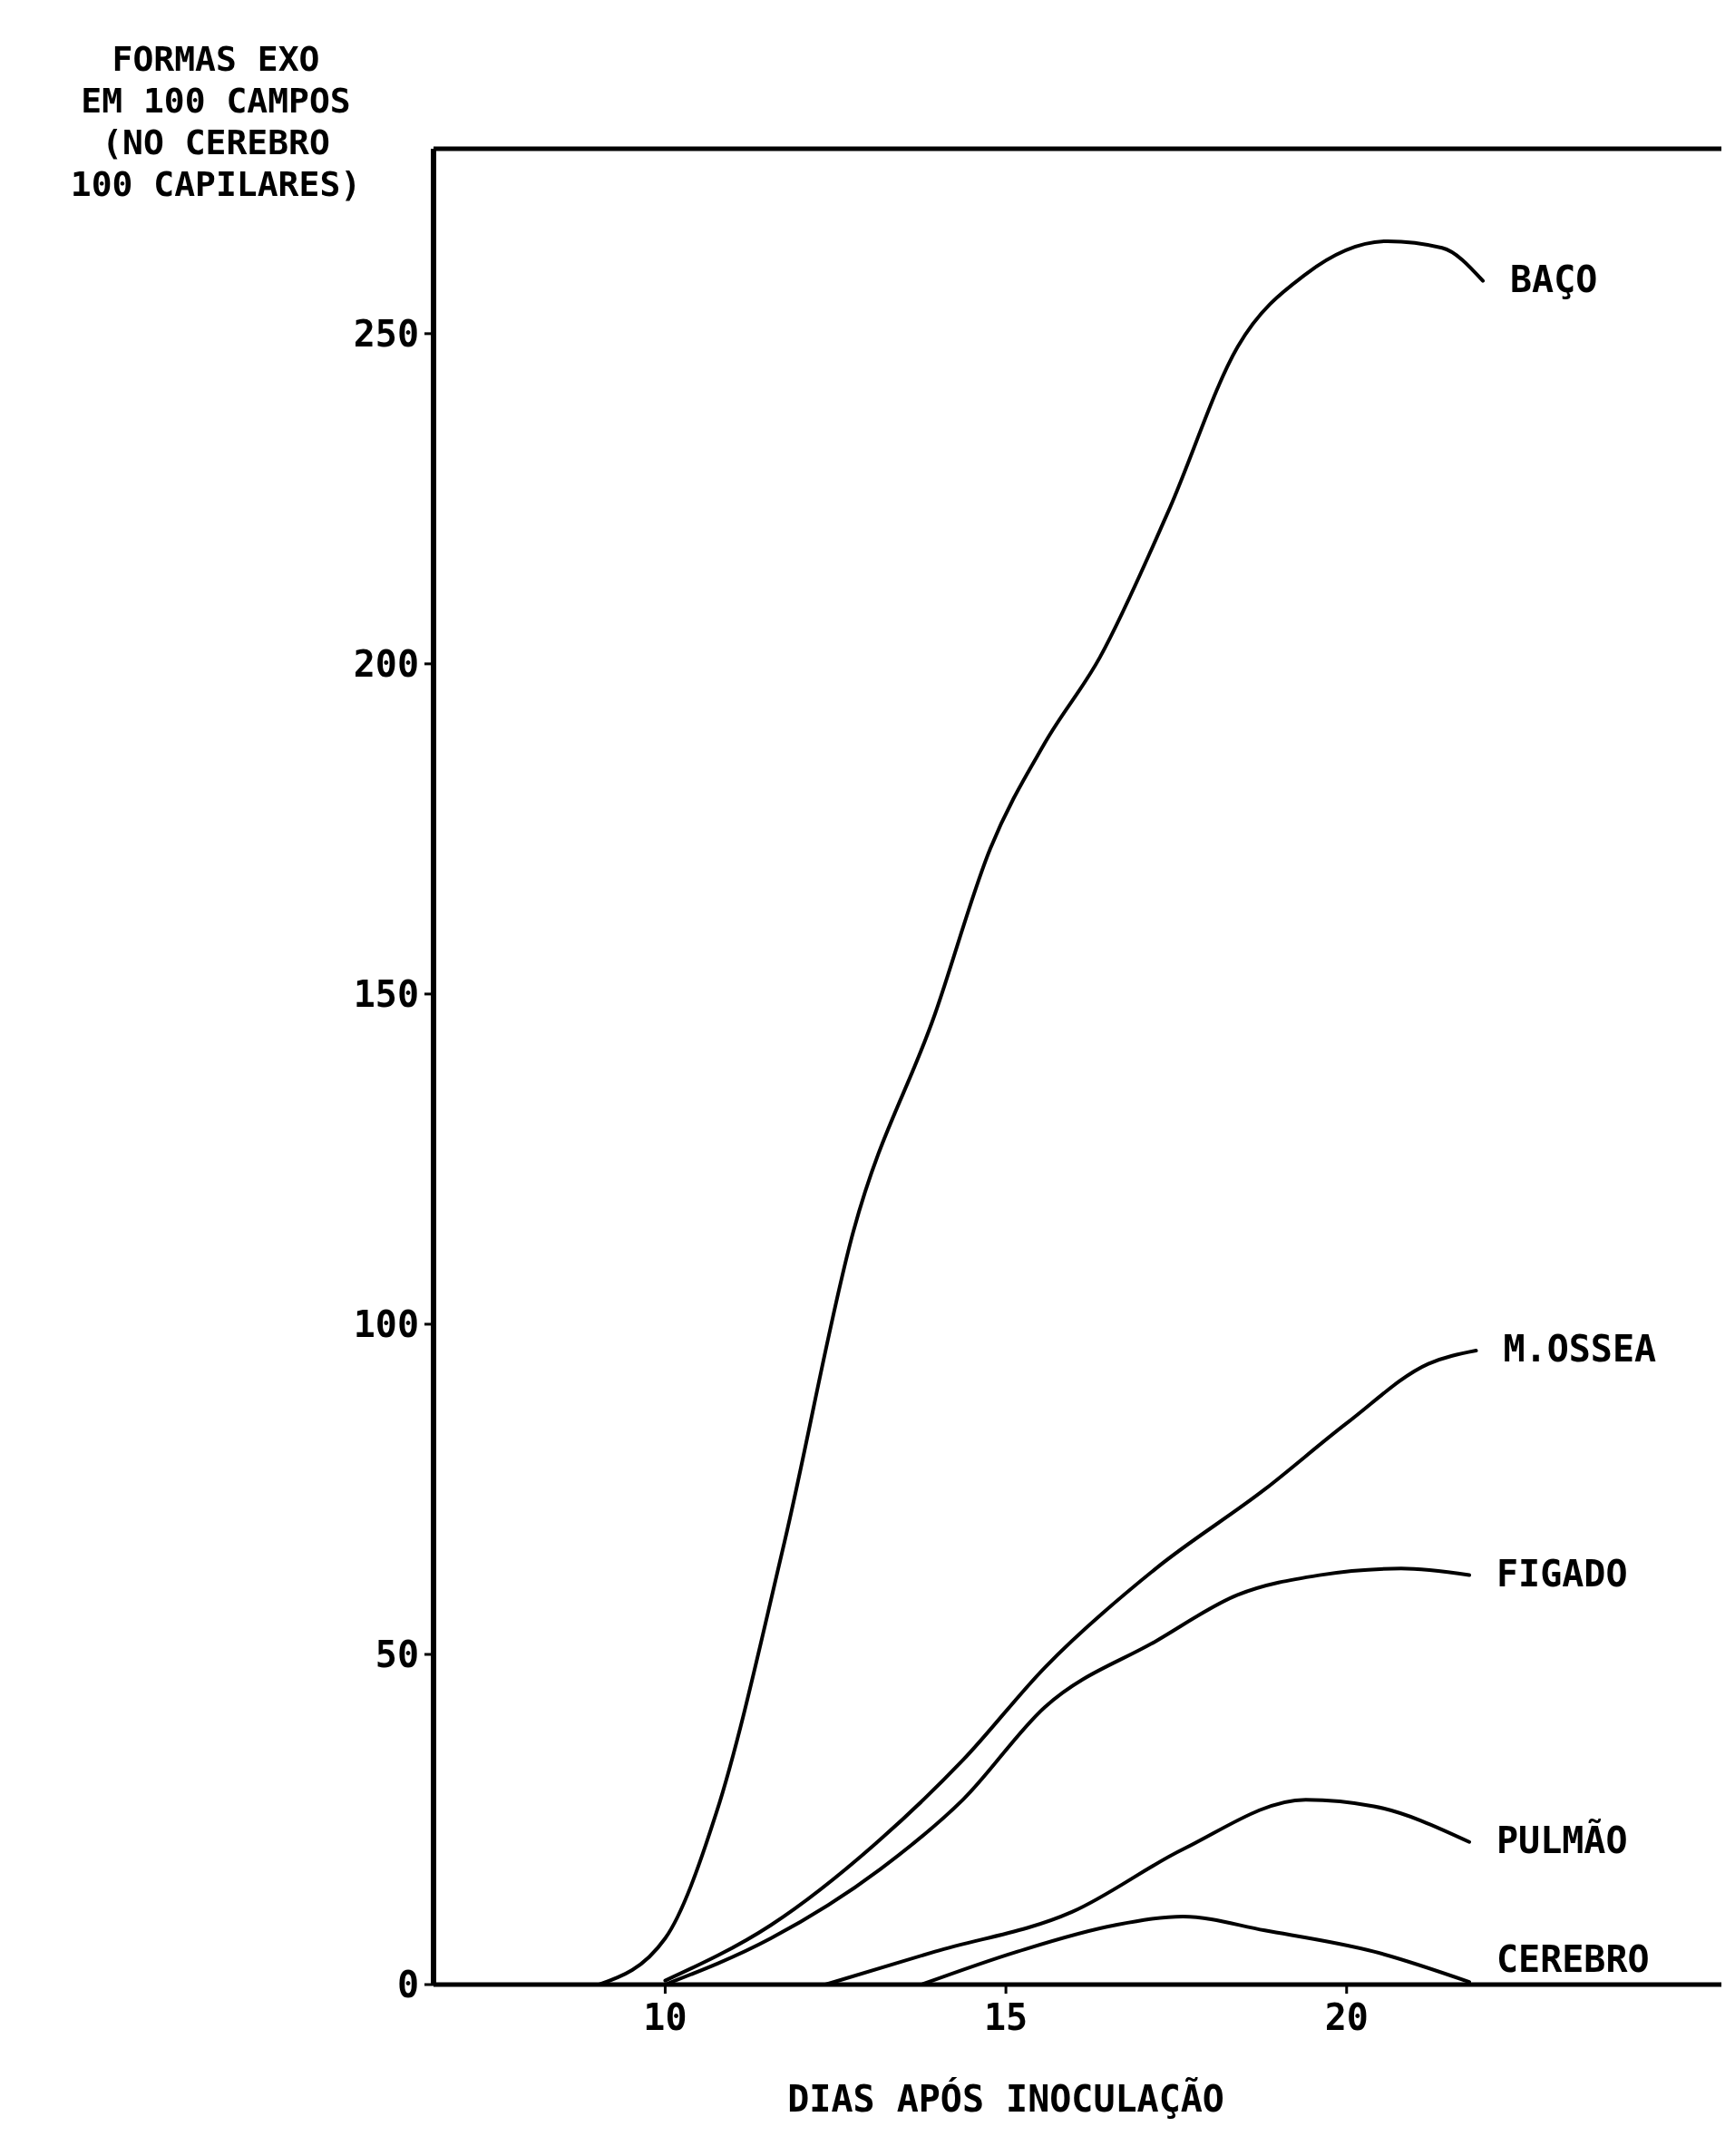  What do you see at coordinates (1005, 2098) in the screenshot?
I see `x-axis-title: DIAS APÓS INOCULAÇÃO` at bounding box center [1005, 2098].